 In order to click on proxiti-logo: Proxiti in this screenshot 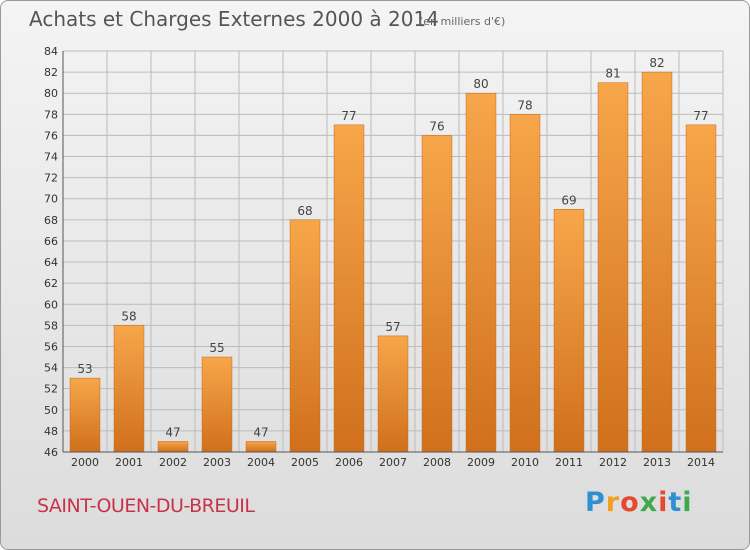, I will do `click(639, 502)`.